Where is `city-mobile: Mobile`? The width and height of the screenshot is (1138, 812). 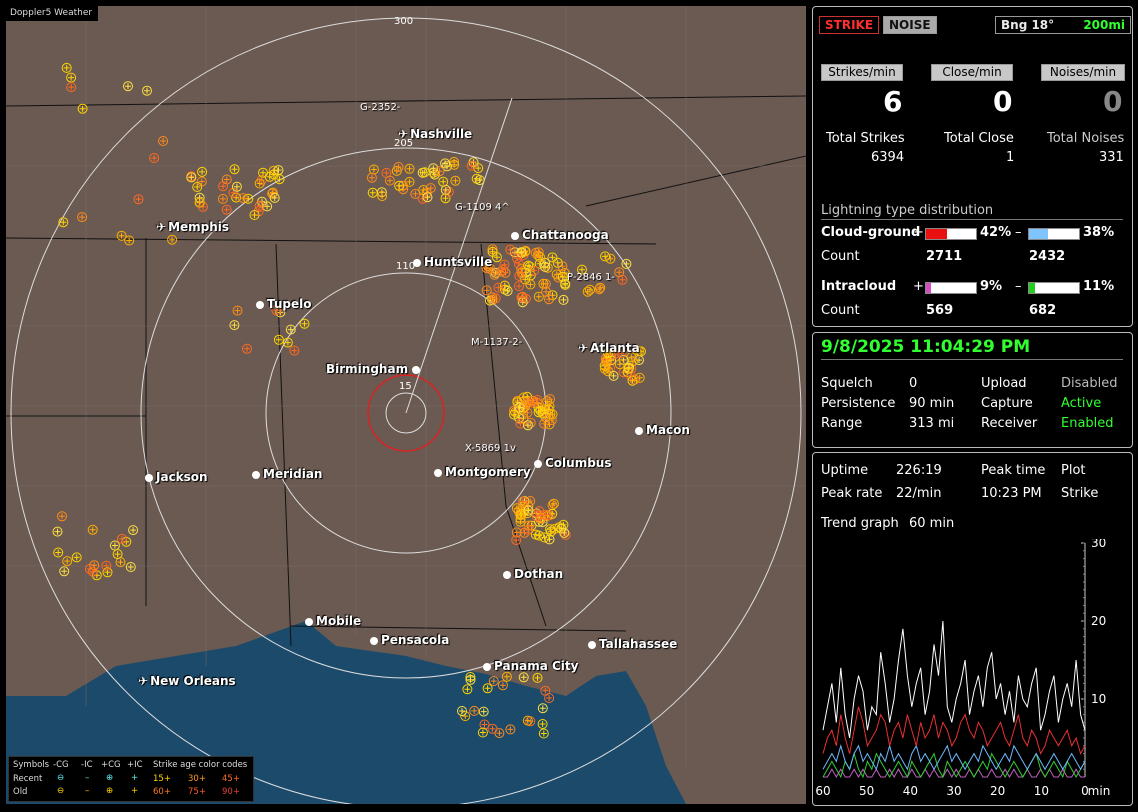 city-mobile: Mobile is located at coordinates (333, 621).